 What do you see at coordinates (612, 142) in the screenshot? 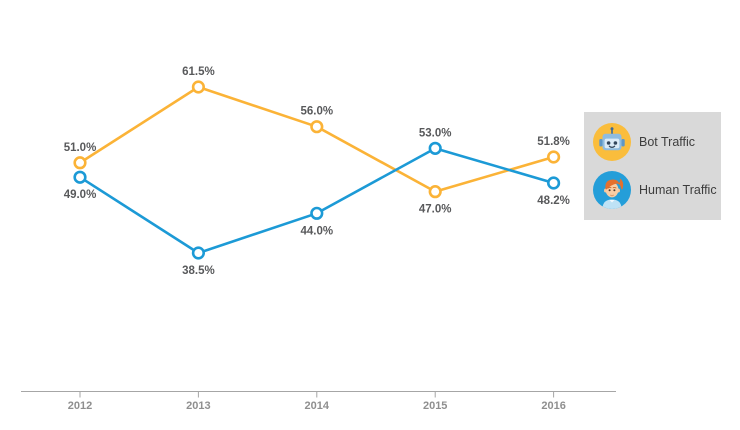
I see `robot-icon` at bounding box center [612, 142].